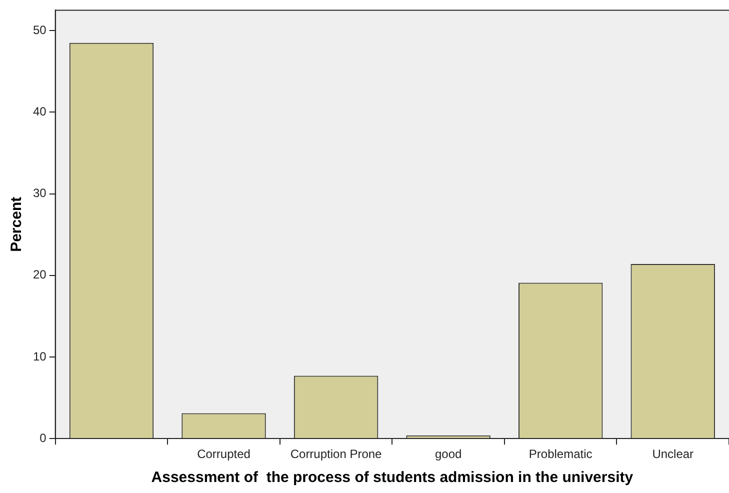 The image size is (729, 493). What do you see at coordinates (673, 454) in the screenshot?
I see `x-tick-label: Unclear` at bounding box center [673, 454].